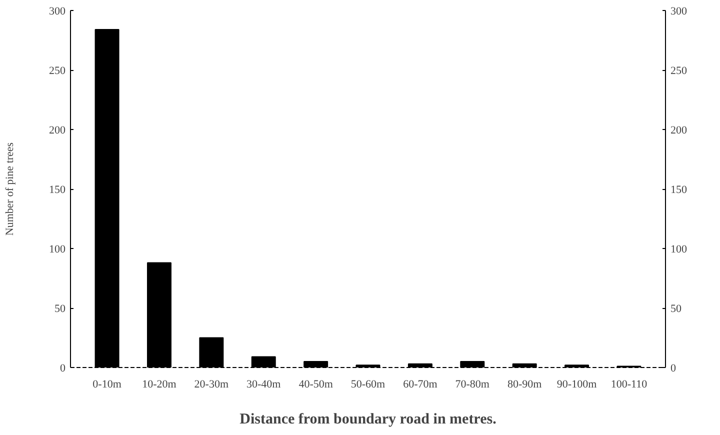 The image size is (720, 435). What do you see at coordinates (60, 309) in the screenshot?
I see `y-tick-label: 50` at bounding box center [60, 309].